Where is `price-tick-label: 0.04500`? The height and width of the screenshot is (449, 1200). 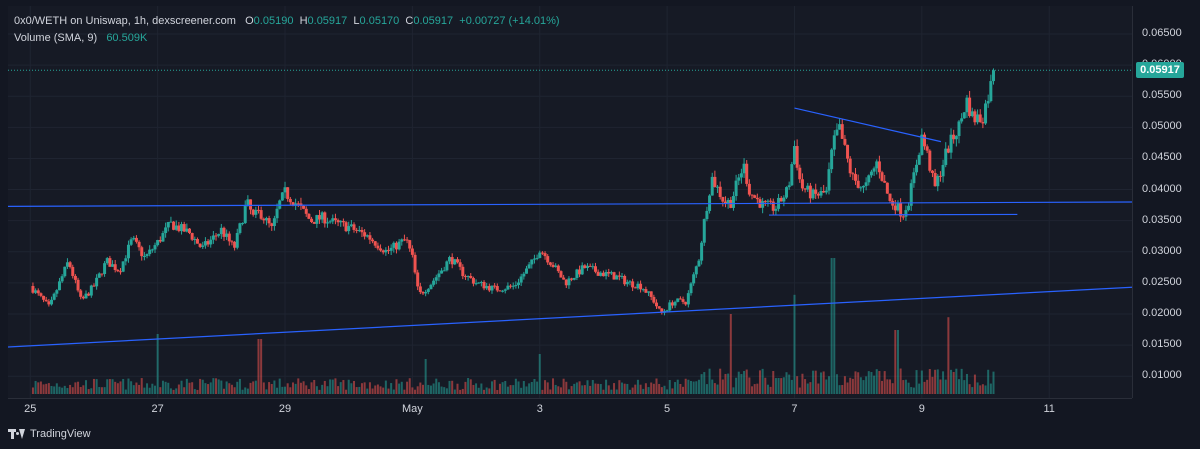
price-tick-label: 0.04500 is located at coordinates (1162, 157).